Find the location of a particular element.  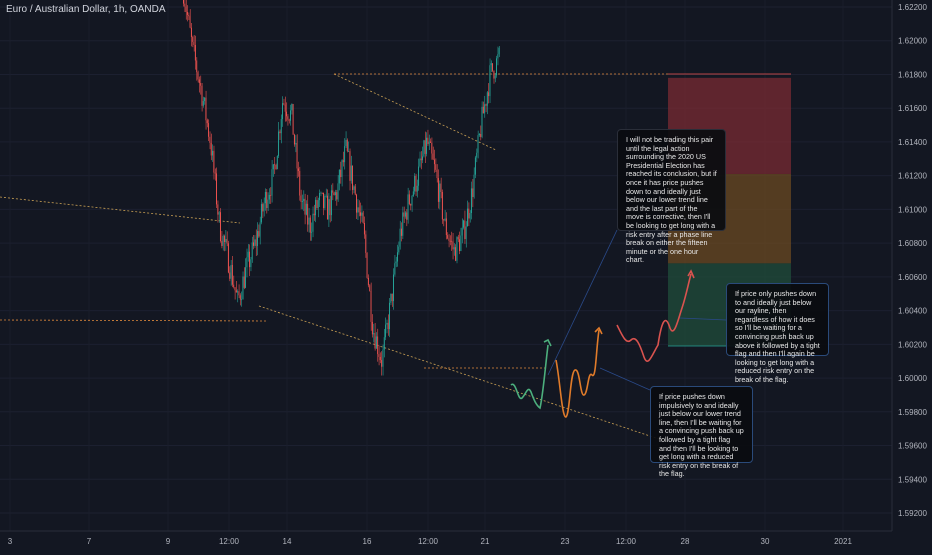

y-tick-label: 1.59800 is located at coordinates (912, 412).